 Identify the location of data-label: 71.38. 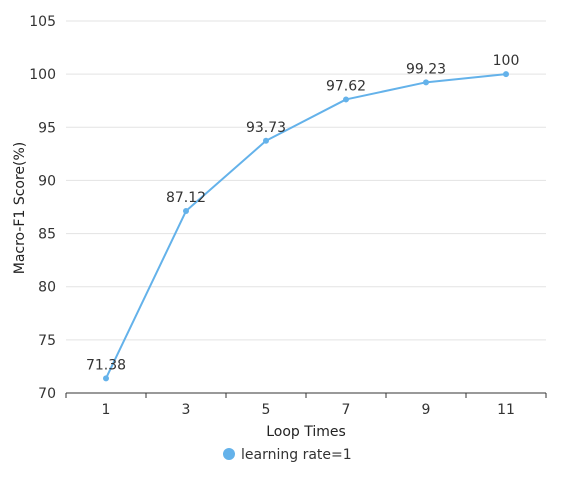
(106, 365).